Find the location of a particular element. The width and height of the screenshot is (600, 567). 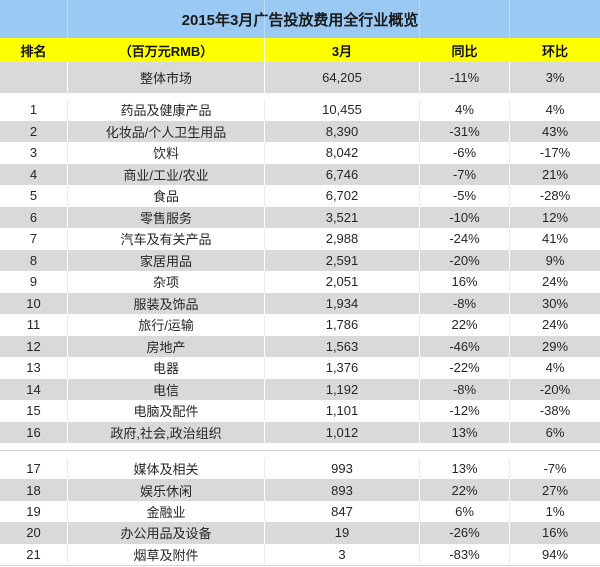

table-row: 5 食品 6,702 -5% -28% is located at coordinates (300, 196).